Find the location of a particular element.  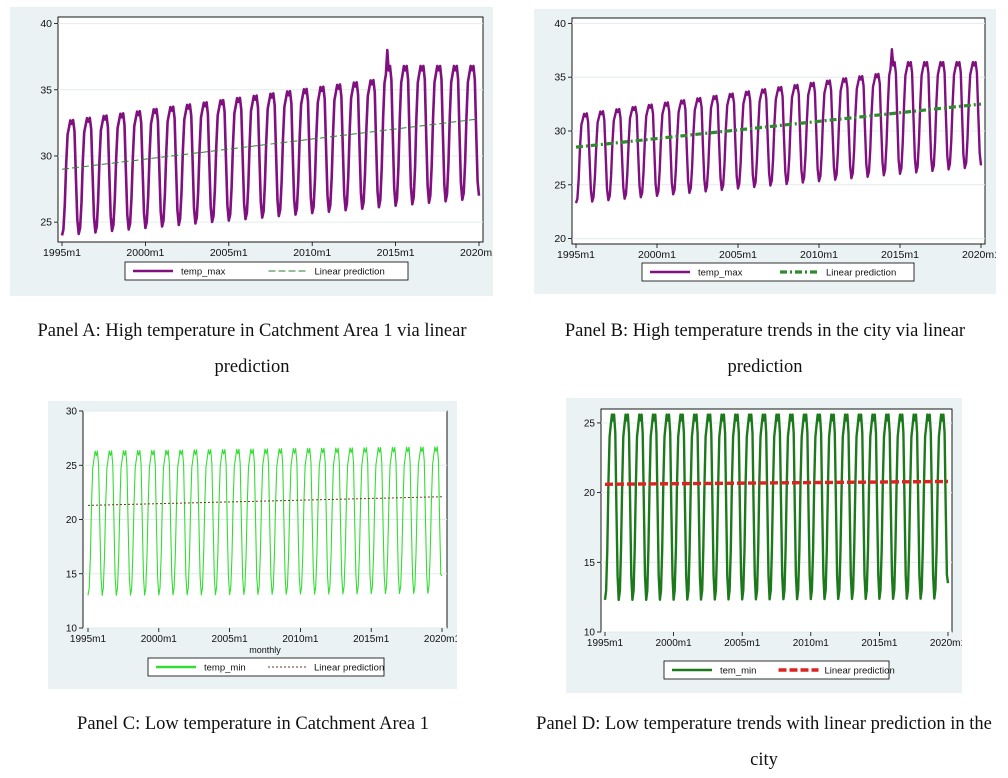

legend-label-tem_min: tem_min is located at coordinates (738, 671).